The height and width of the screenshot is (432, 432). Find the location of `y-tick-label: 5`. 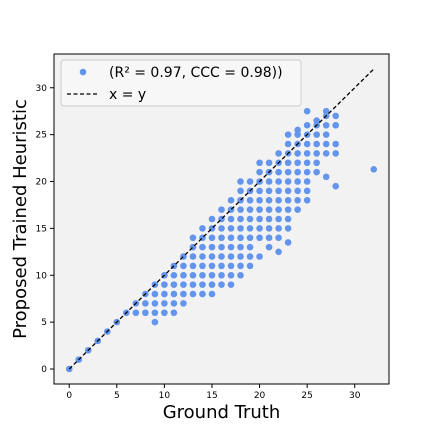

y-tick-label: 5 is located at coordinates (44, 323).